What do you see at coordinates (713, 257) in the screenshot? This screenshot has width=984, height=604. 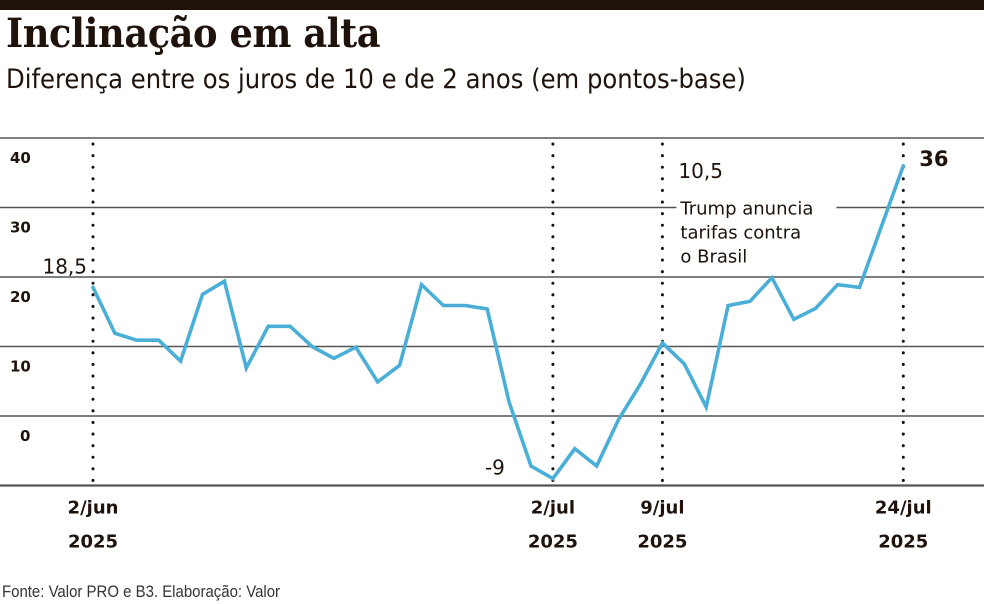 I see `event-note-line: o Brasil` at bounding box center [713, 257].